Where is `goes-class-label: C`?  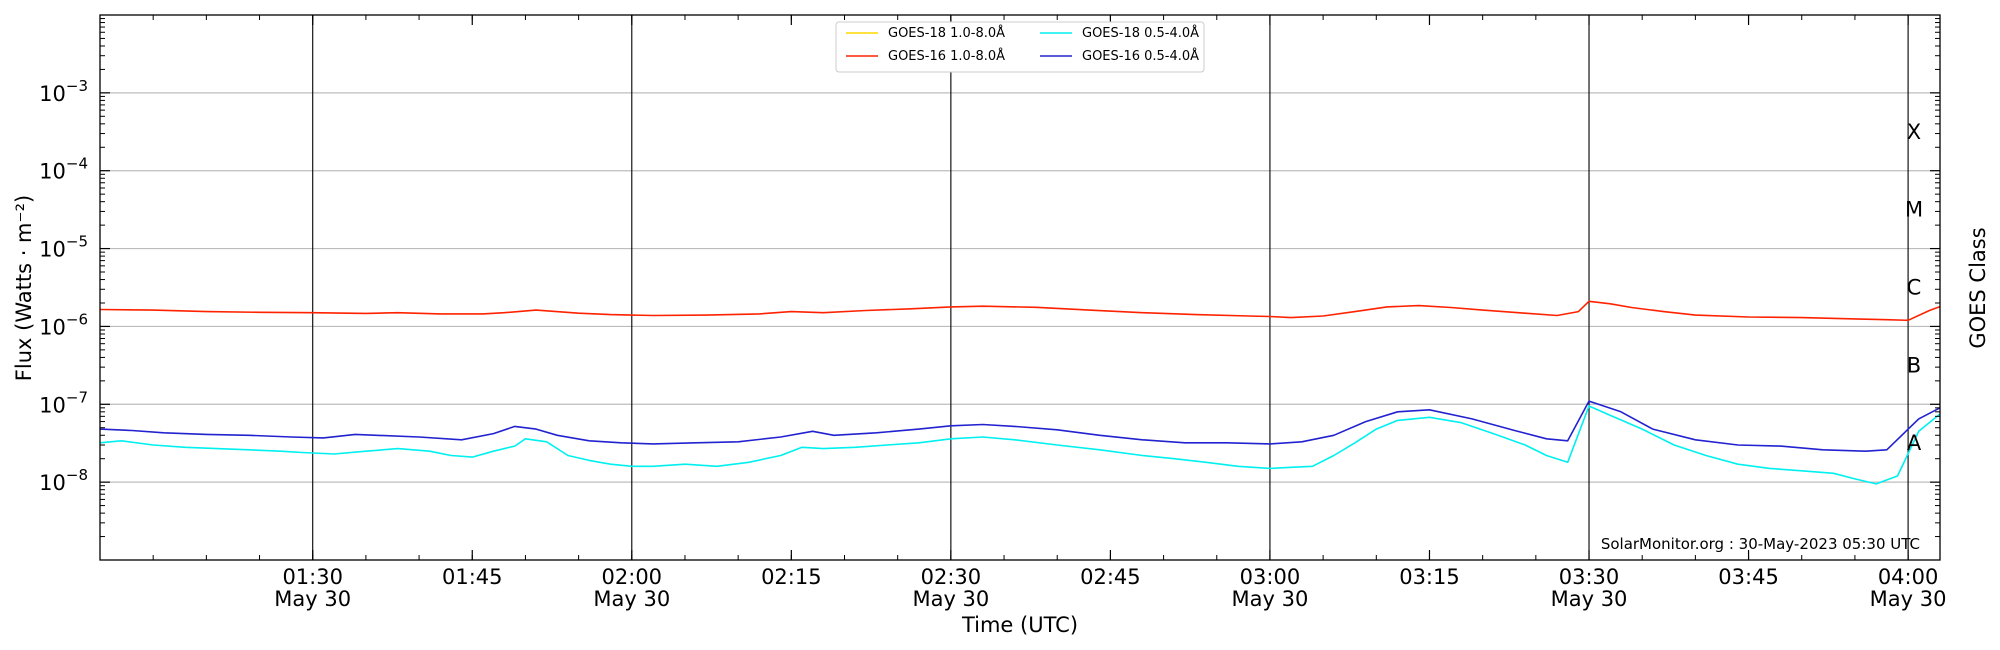
goes-class-label: C is located at coordinates (1914, 288).